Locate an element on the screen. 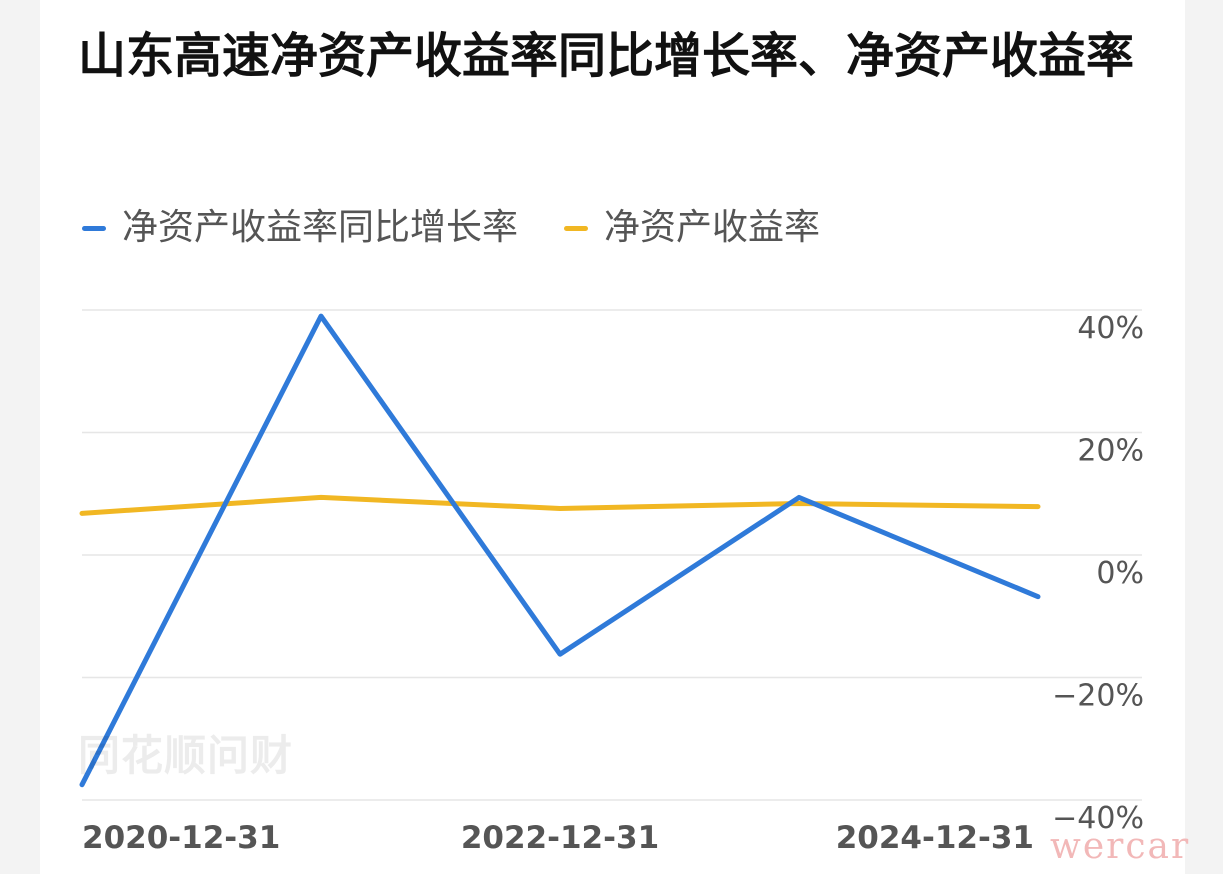 This screenshot has height=874, width=1223. y-tick-label: 20% is located at coordinates (1110, 451).